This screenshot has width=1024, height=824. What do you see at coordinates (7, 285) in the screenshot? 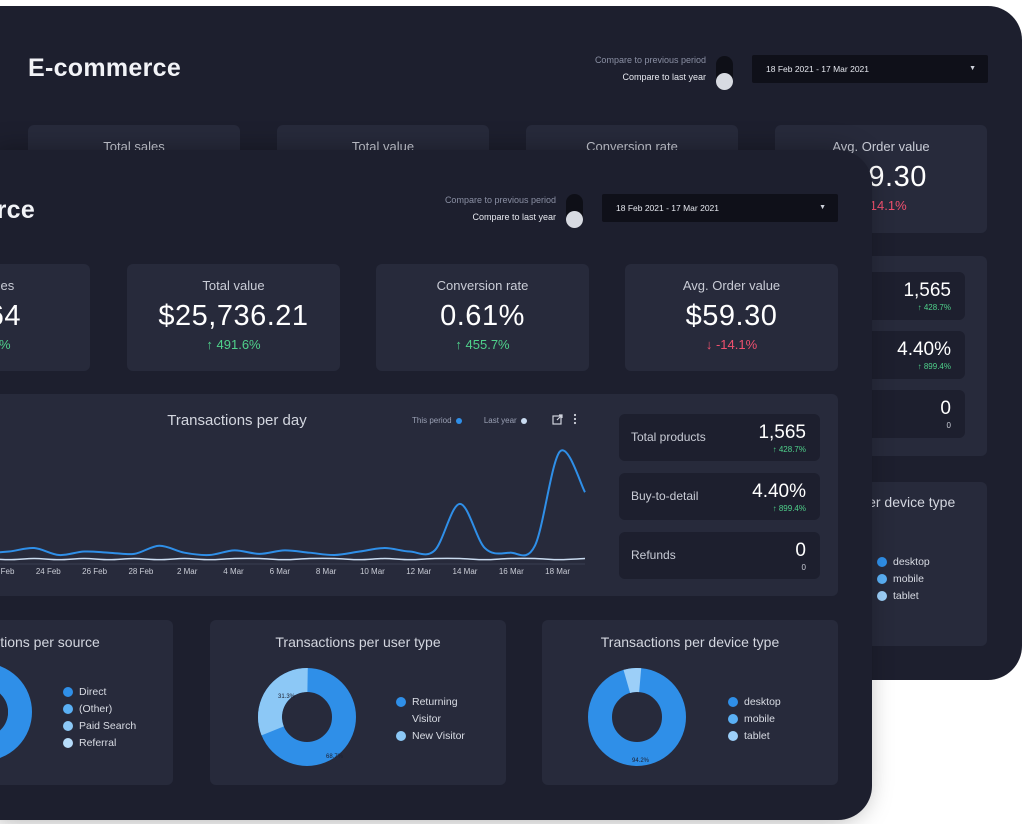
I see `kpi-label: Total sales` at bounding box center [7, 285].